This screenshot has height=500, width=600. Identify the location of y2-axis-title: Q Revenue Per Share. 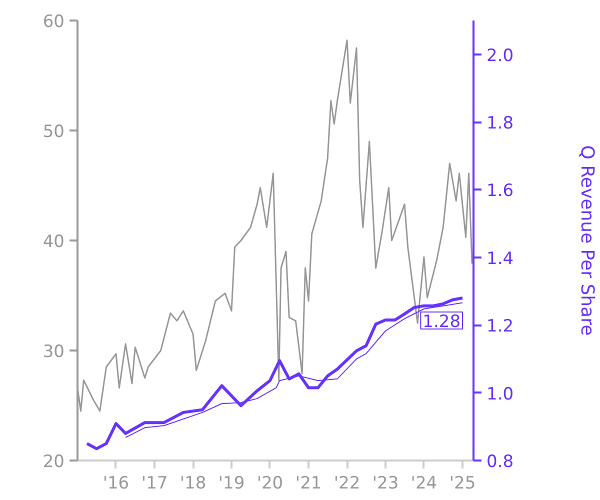
(587, 240).